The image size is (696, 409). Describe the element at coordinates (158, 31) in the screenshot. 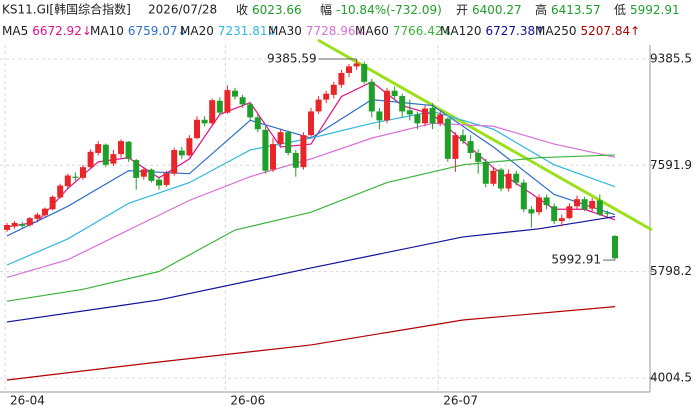

I see `legend-value: 6759.07↓` at that location.